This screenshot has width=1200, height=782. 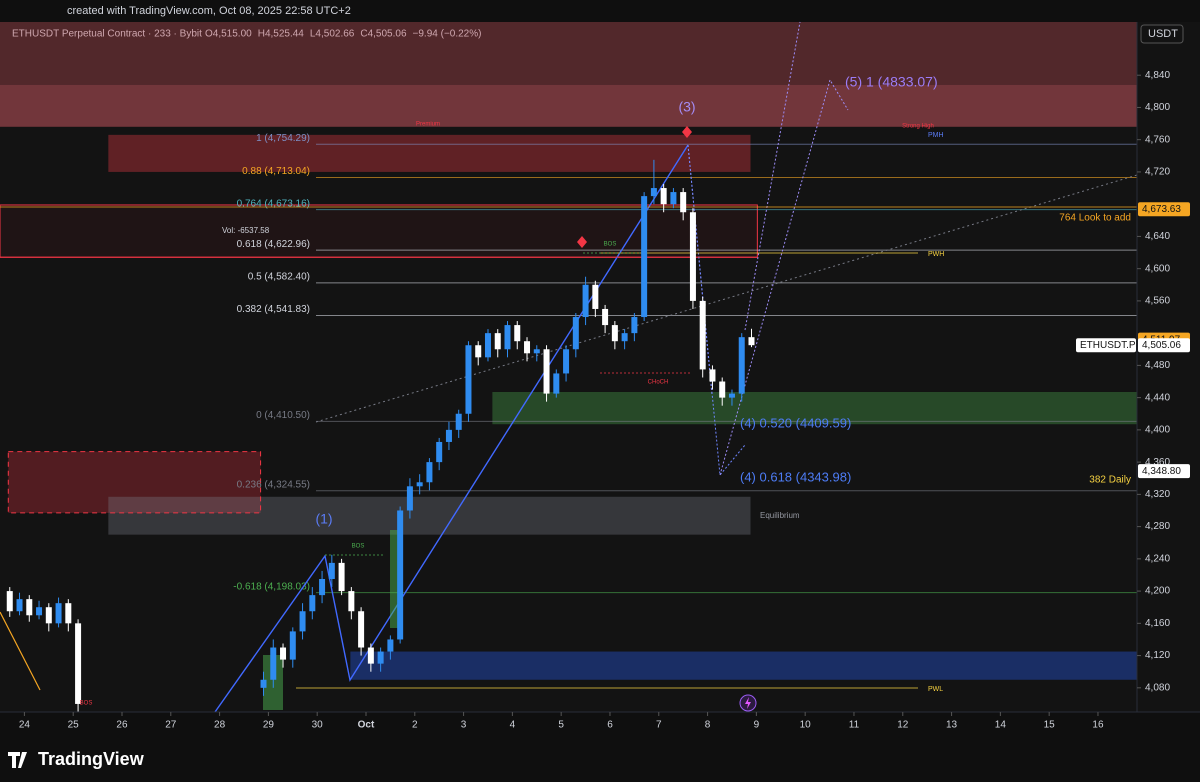 What do you see at coordinates (780, 515) in the screenshot?
I see `annotation: Equilibrium` at bounding box center [780, 515].